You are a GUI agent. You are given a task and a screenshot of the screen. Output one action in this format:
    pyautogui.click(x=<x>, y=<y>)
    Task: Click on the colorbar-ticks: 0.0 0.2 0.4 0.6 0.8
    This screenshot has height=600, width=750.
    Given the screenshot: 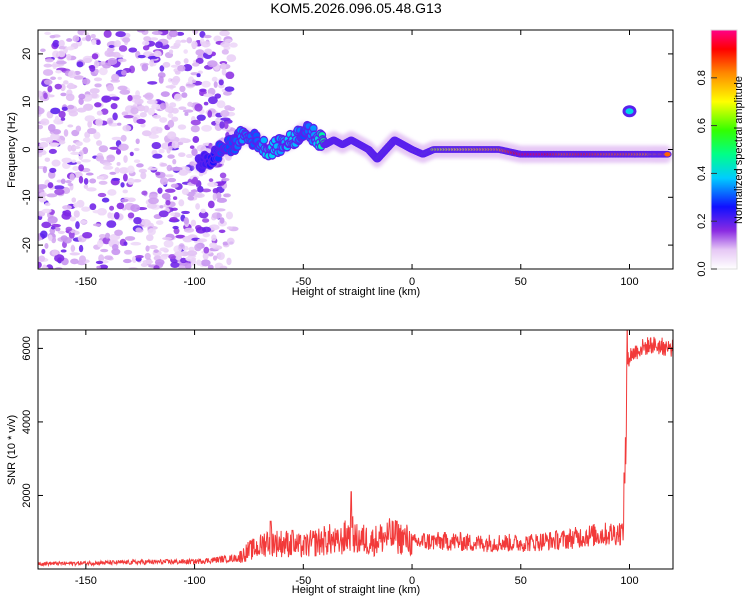 What is the action you would take?
    pyautogui.click(x=717, y=153)
    